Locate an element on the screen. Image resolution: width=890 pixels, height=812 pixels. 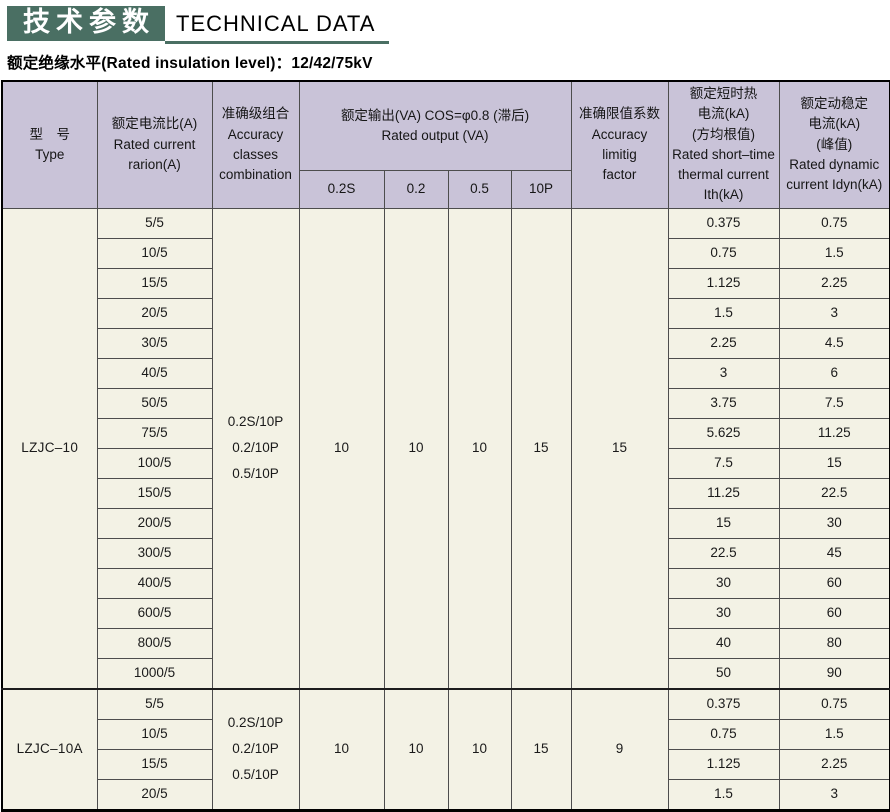
section-title-zh: 技术参数 is located at coordinates (86, 23).